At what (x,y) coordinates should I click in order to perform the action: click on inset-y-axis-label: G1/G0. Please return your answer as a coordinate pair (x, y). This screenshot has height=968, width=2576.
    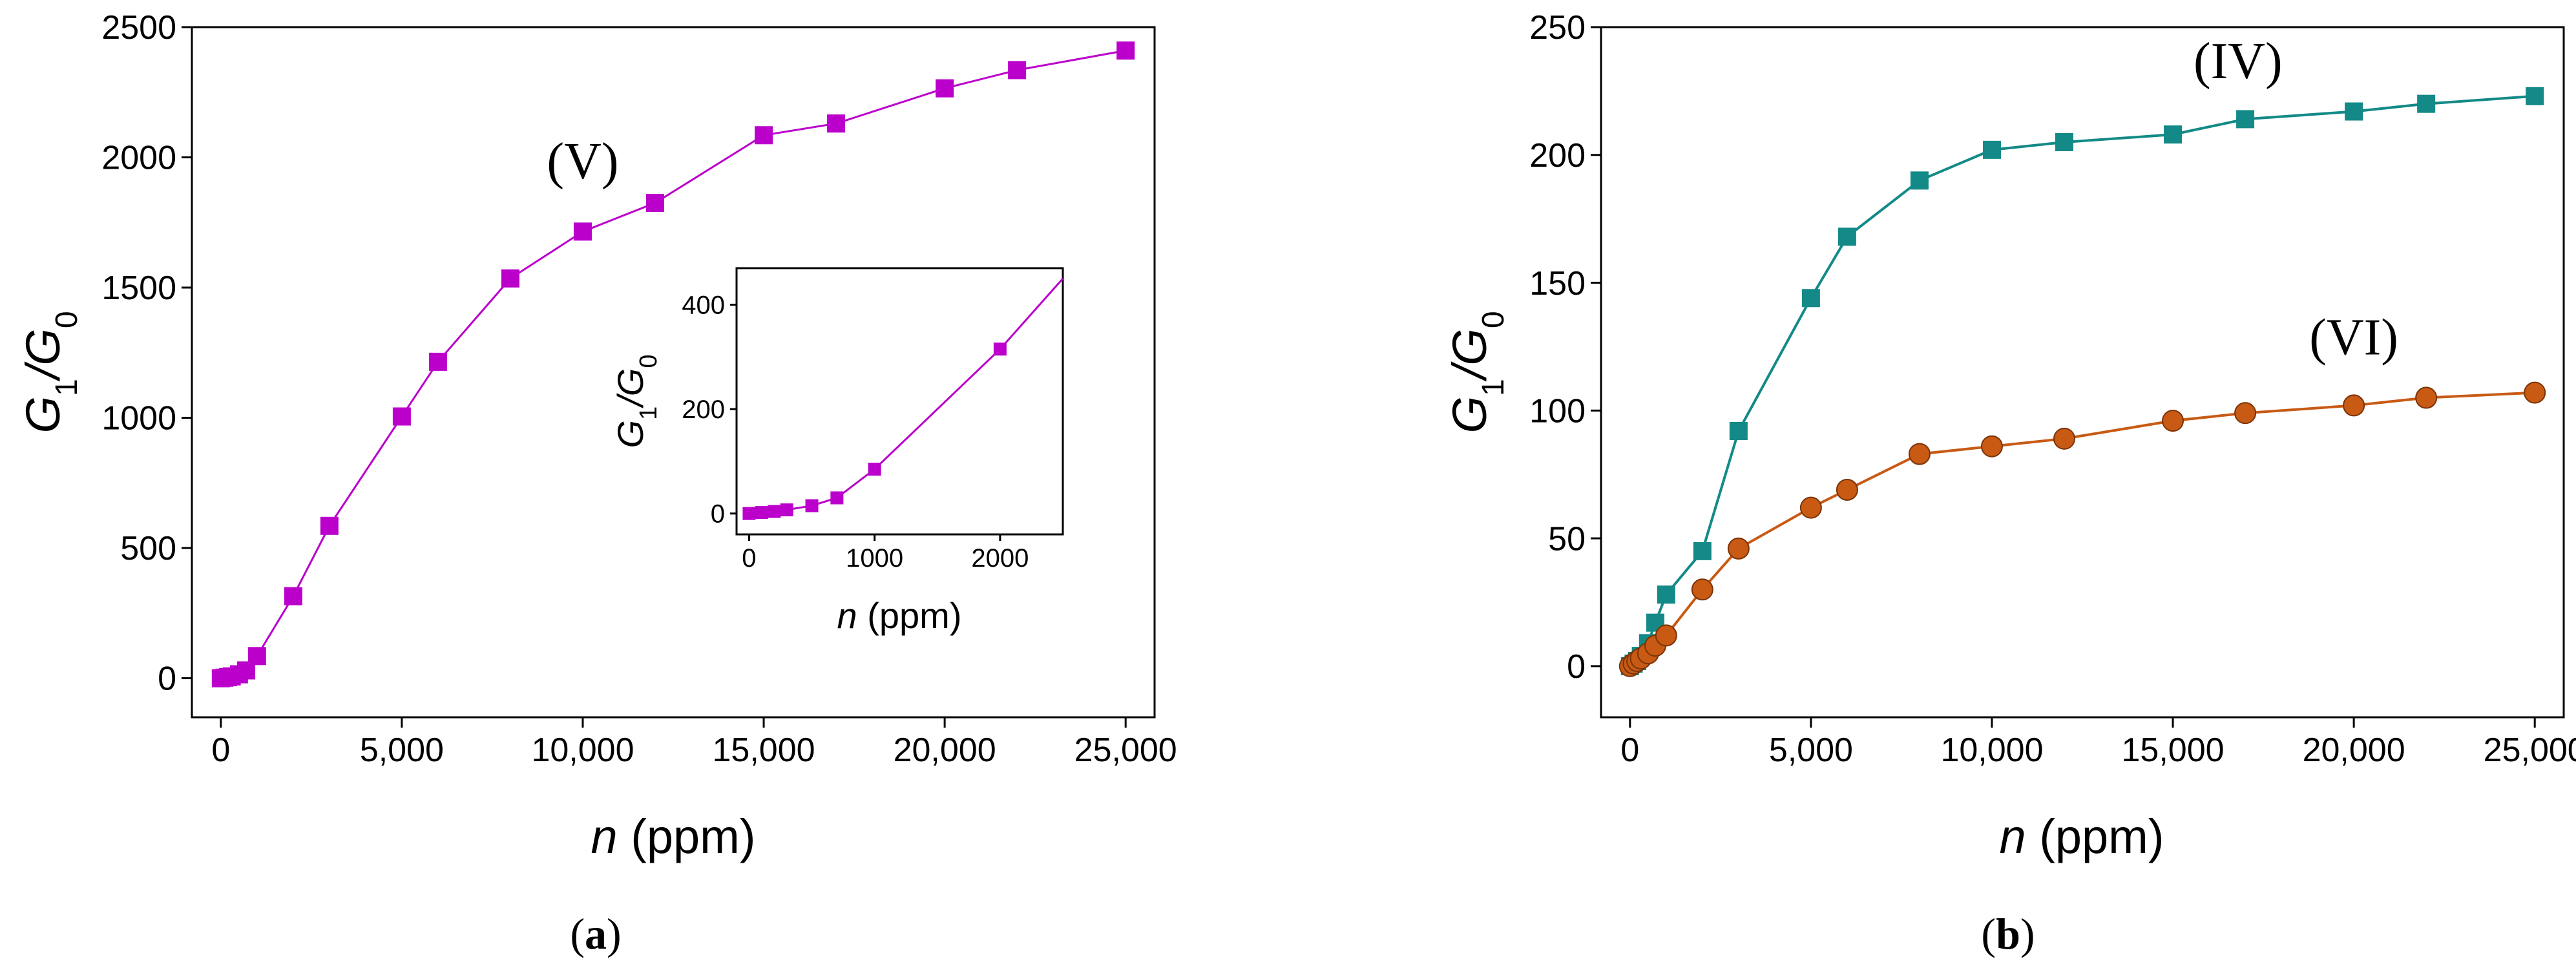
    Looking at the image, I should click on (636, 401).